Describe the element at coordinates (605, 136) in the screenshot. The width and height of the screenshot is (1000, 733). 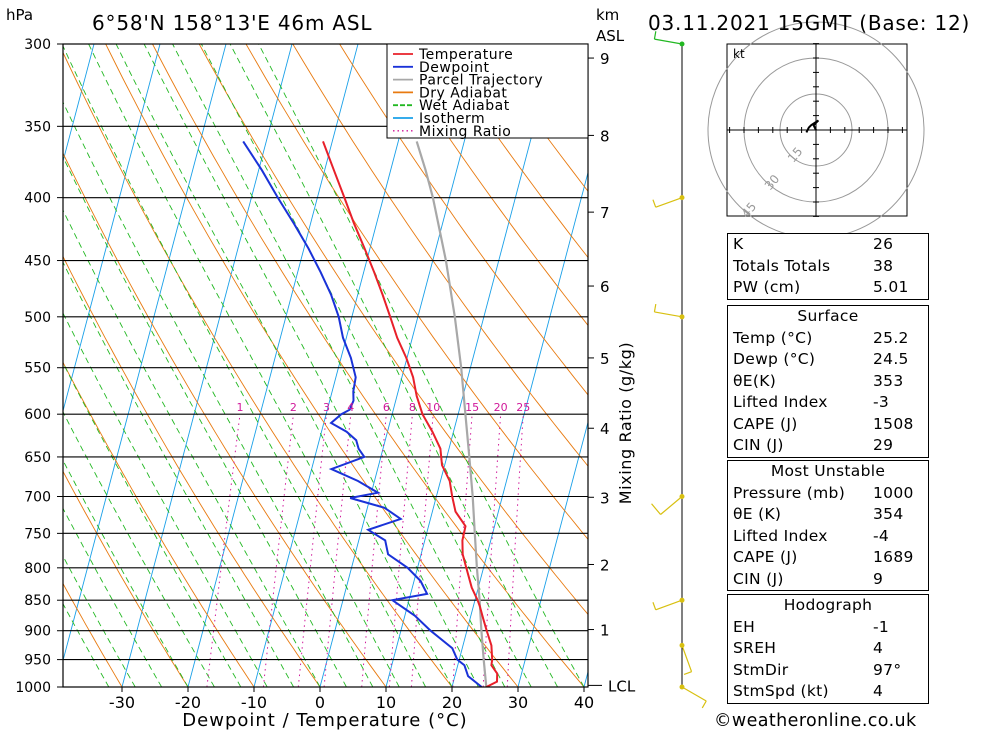
I see `km-tick-label: 8` at that location.